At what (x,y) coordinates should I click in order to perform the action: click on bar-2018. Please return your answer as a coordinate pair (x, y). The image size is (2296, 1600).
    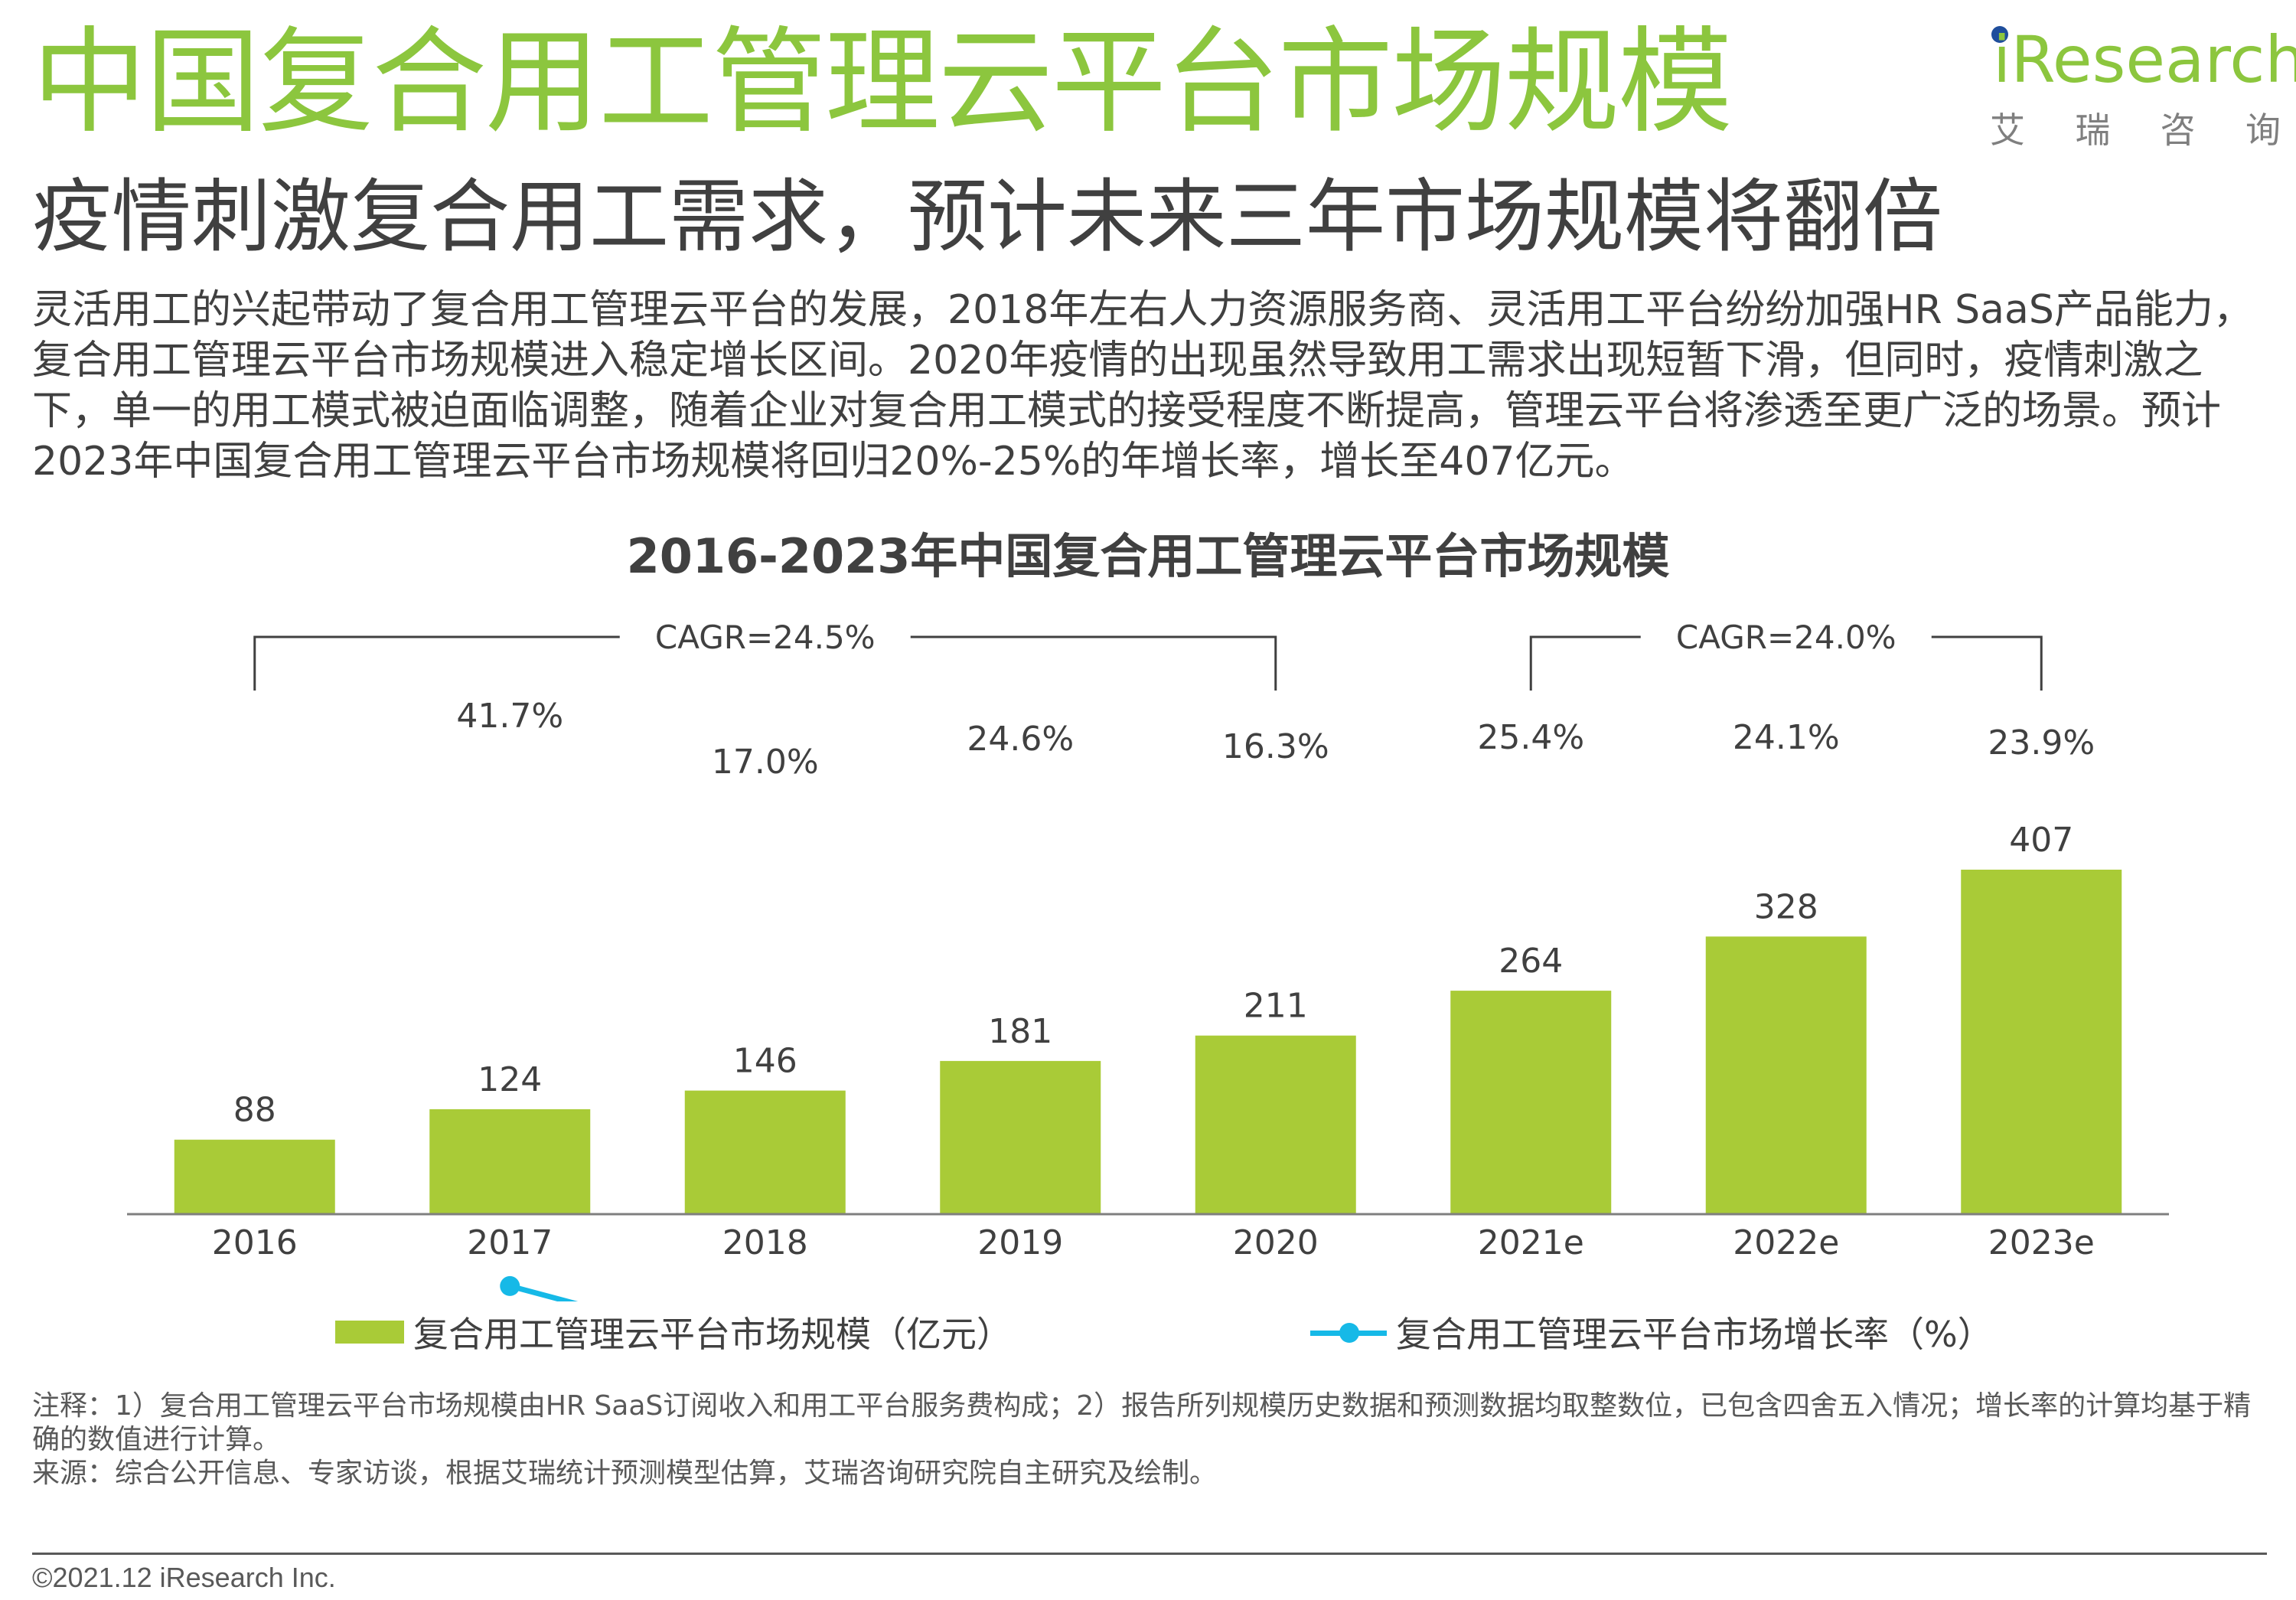
    Looking at the image, I should click on (765, 1152).